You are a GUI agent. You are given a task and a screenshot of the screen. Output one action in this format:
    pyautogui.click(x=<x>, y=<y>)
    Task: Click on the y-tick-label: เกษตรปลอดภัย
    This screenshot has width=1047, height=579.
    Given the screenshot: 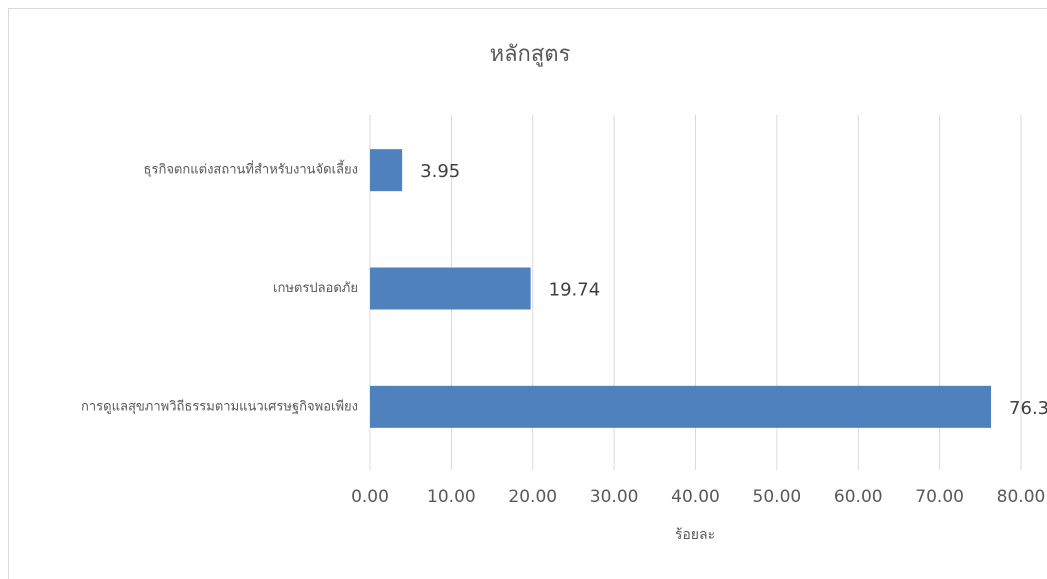 What is the action you would take?
    pyautogui.click(x=315, y=288)
    